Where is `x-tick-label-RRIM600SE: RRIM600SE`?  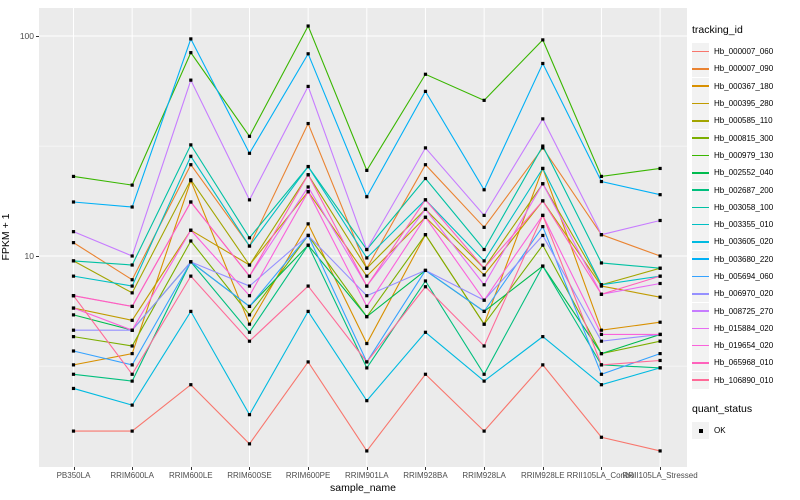 x-tick-label-RRIM600SE: RRIM600SE is located at coordinates (249, 475).